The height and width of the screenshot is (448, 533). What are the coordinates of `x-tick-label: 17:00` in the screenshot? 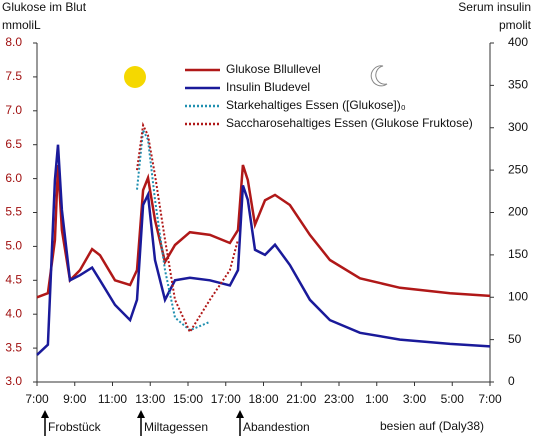 It's located at (226, 399).